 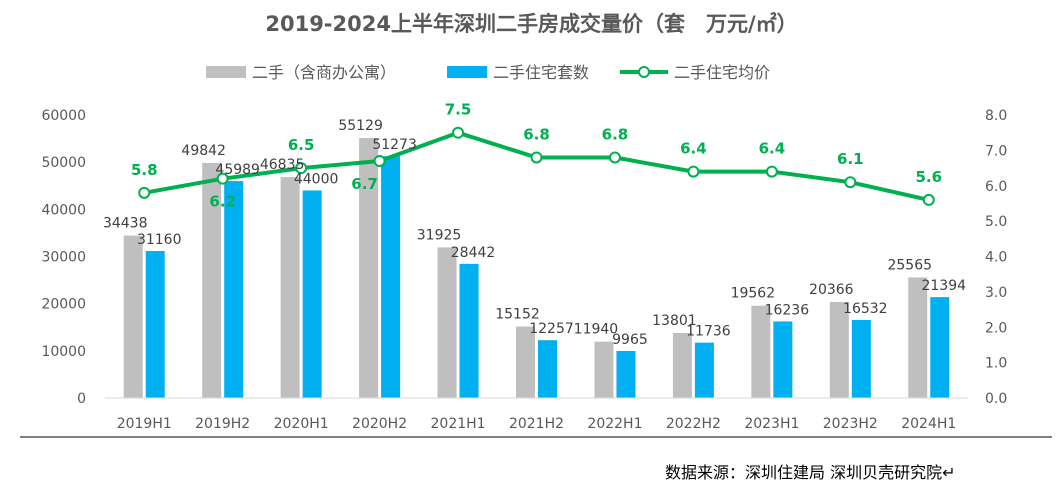 What do you see at coordinates (301, 424) in the screenshot?
I see `x-tick-label: 2020H1` at bounding box center [301, 424].